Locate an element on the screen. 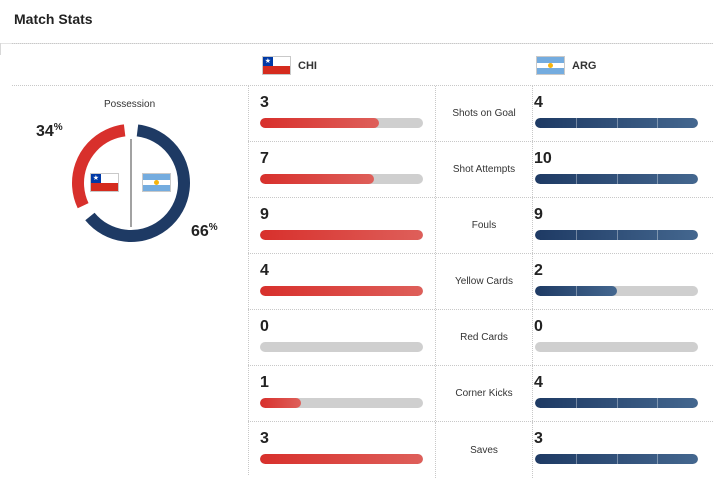  away-team-abbr: ARG is located at coordinates (584, 65).